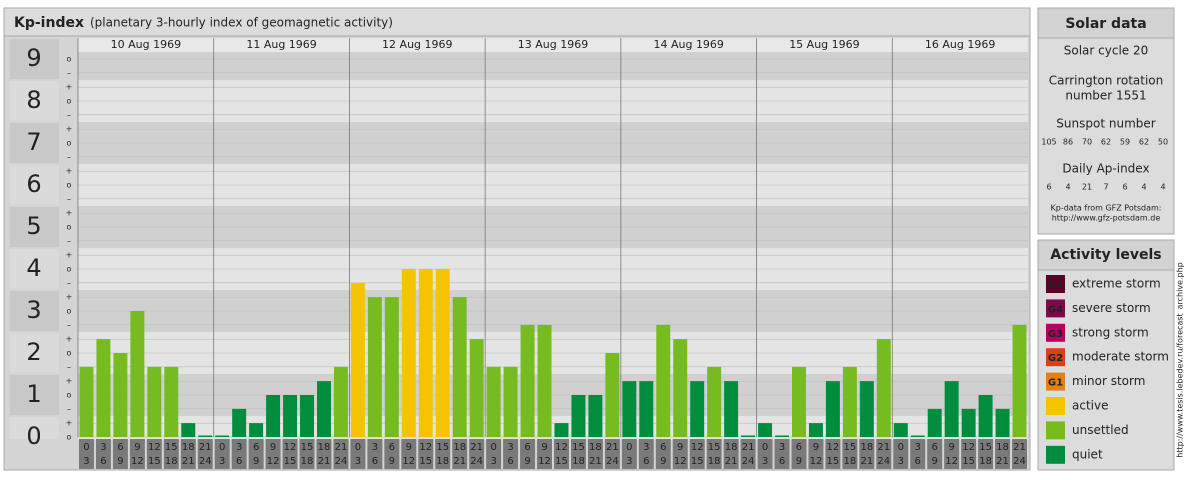 Image resolution: width=1184 pixels, height=480 pixels. What do you see at coordinates (1105, 187) in the screenshot?
I see `ap-value: 7` at bounding box center [1105, 187].